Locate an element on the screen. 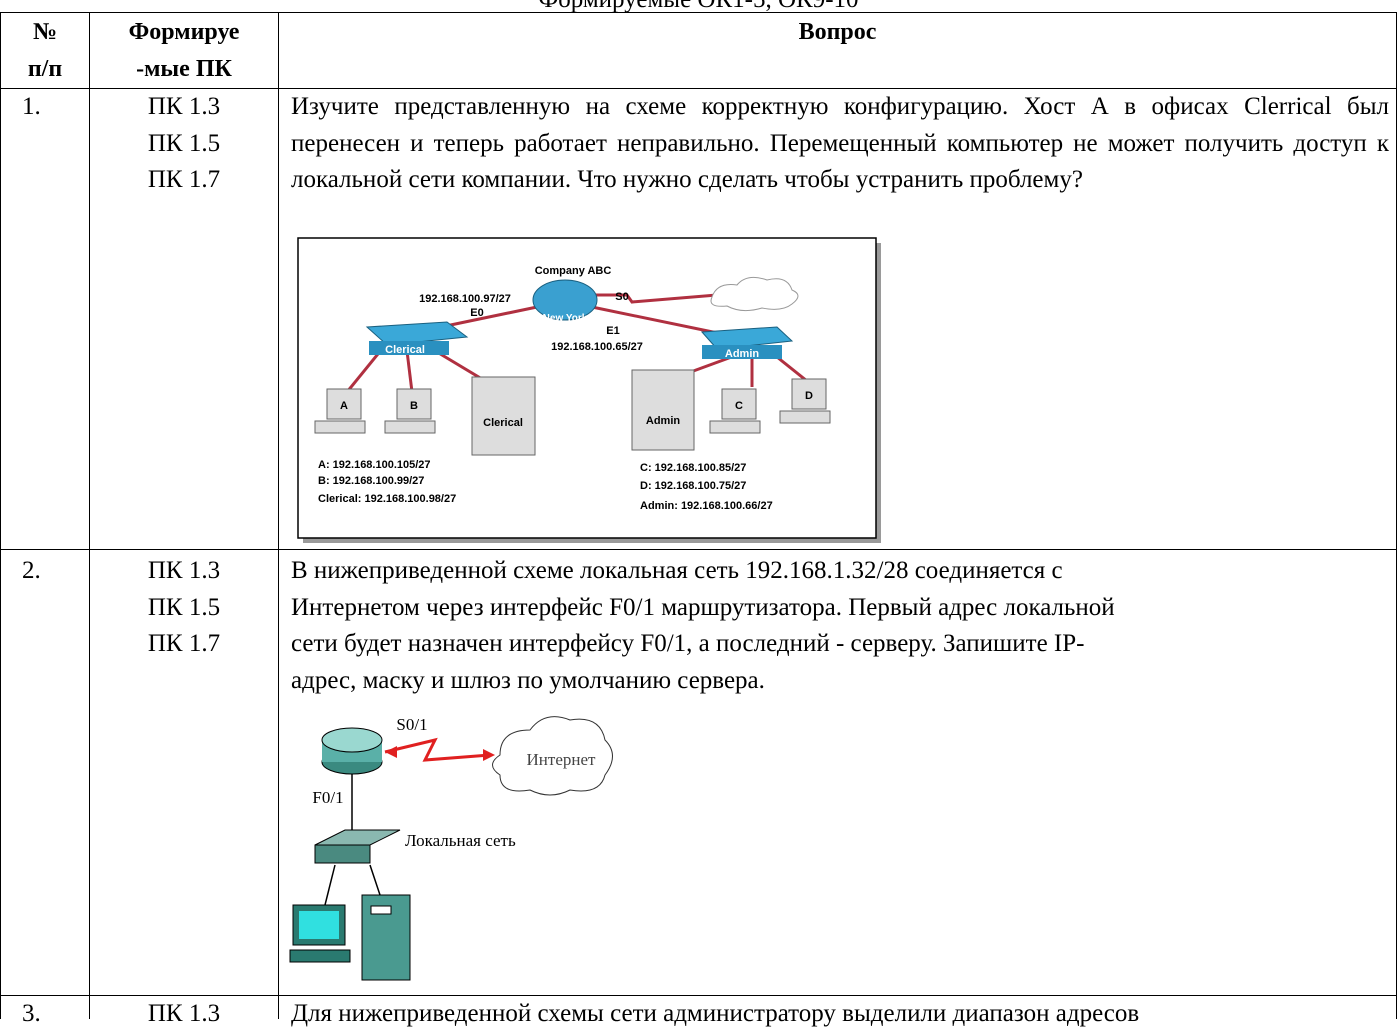 The height and width of the screenshot is (1033, 1397). header-line: Формируе is located at coordinates (184, 32).